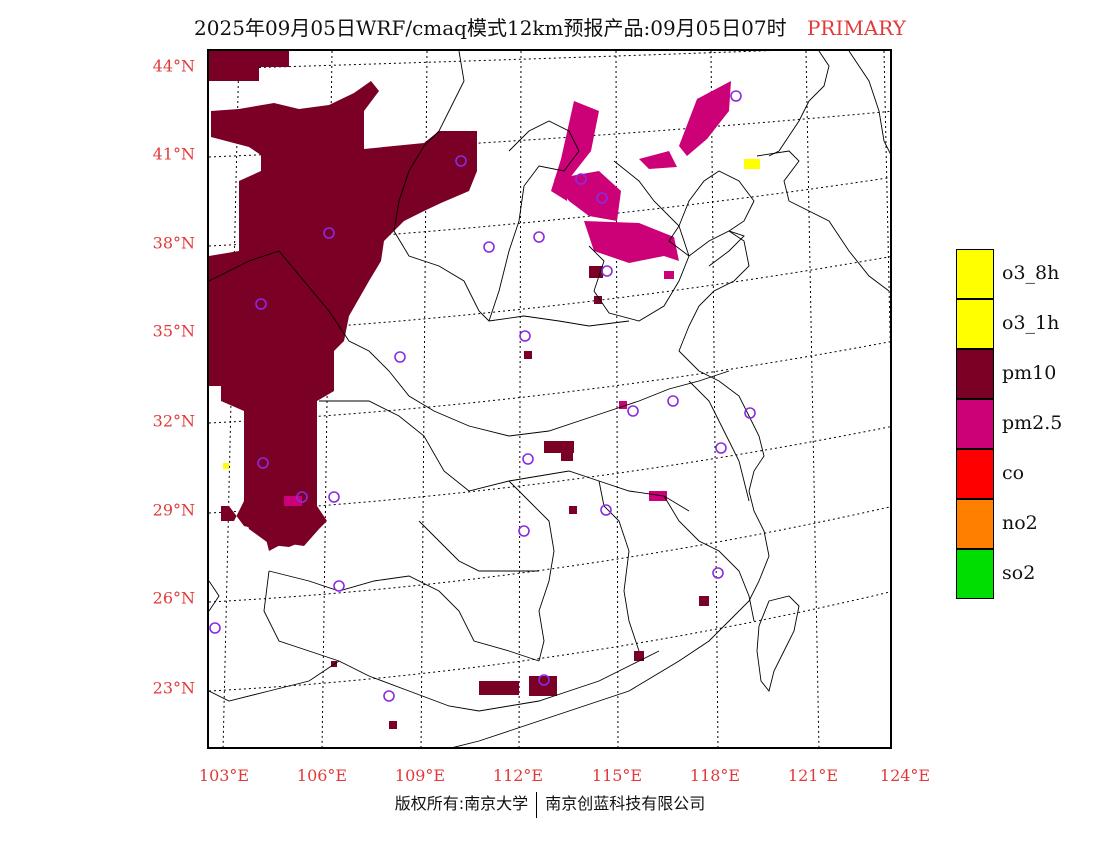 This screenshot has width=1100, height=850. What do you see at coordinates (518, 775) in the screenshot?
I see `lon-label-112: 112°E` at bounding box center [518, 775].